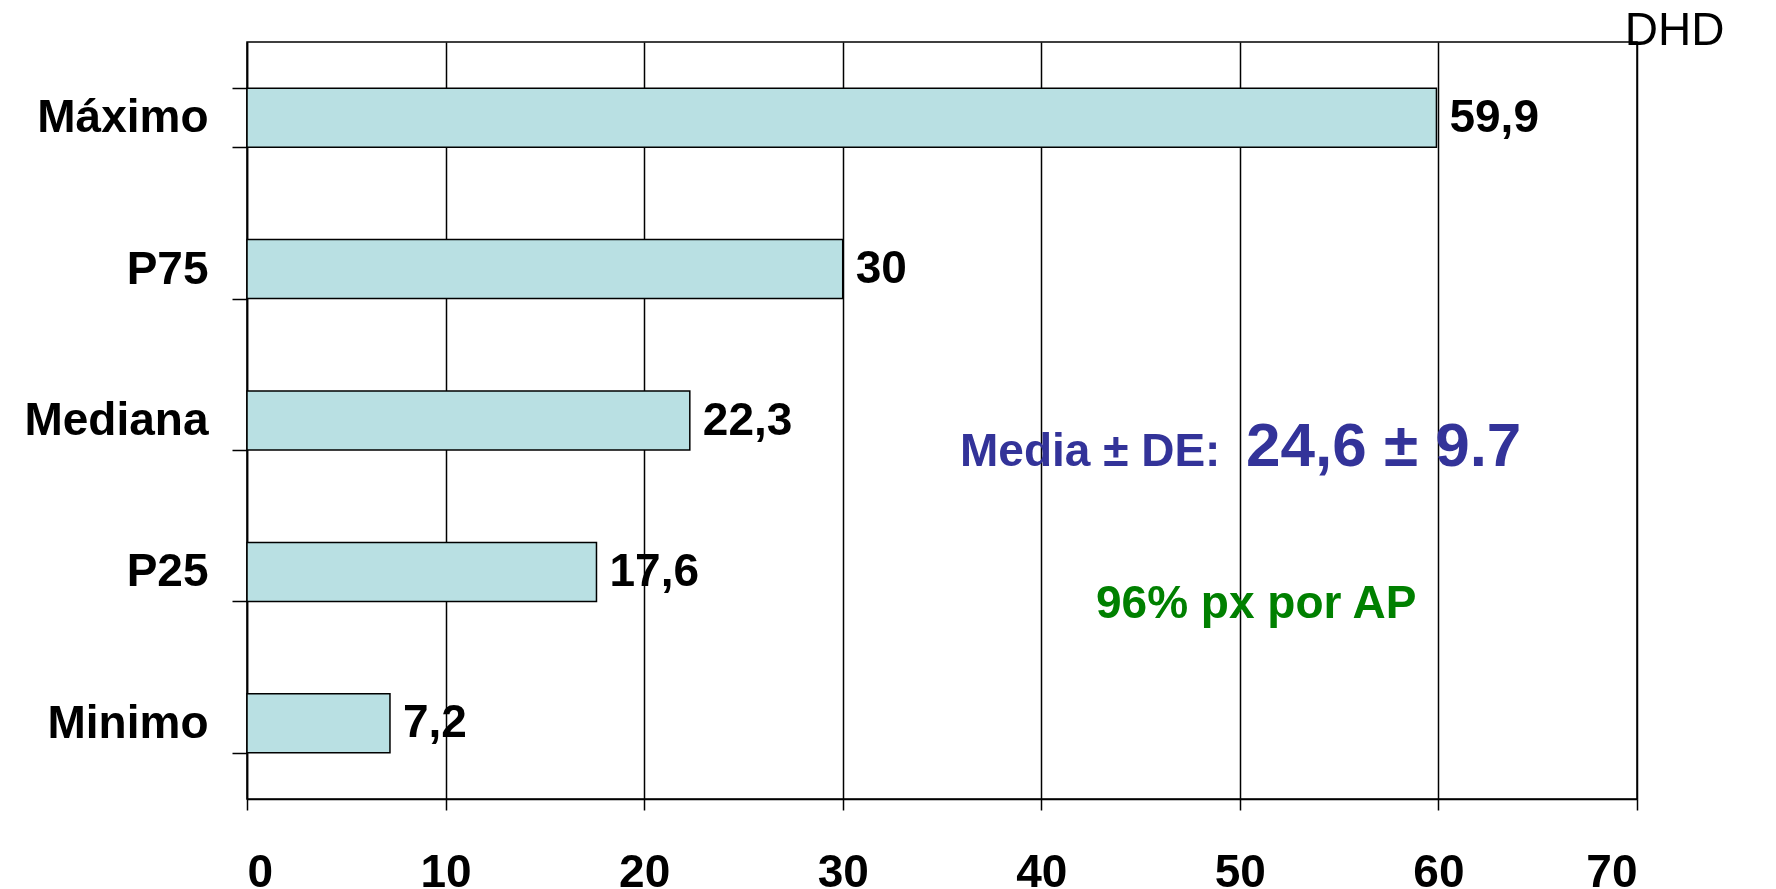 The image size is (1776, 889). What do you see at coordinates (260, 866) in the screenshot?
I see `x-tick-label: 0` at bounding box center [260, 866].